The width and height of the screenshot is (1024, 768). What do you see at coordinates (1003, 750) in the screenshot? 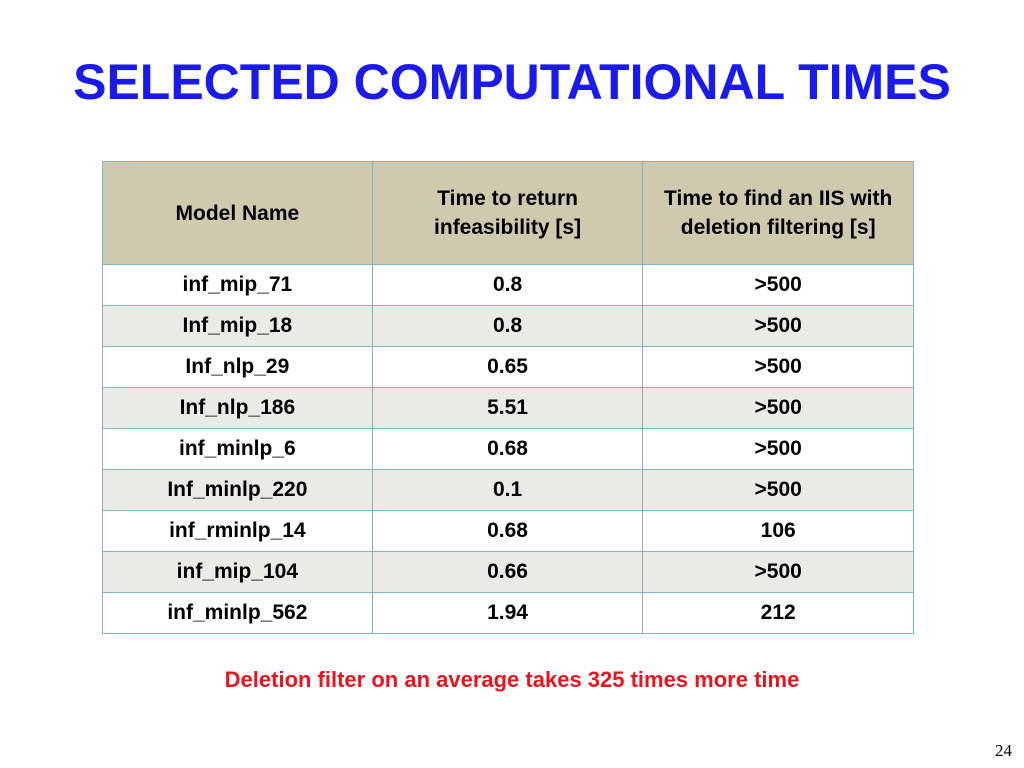
I see `page-number: 24` at bounding box center [1003, 750].